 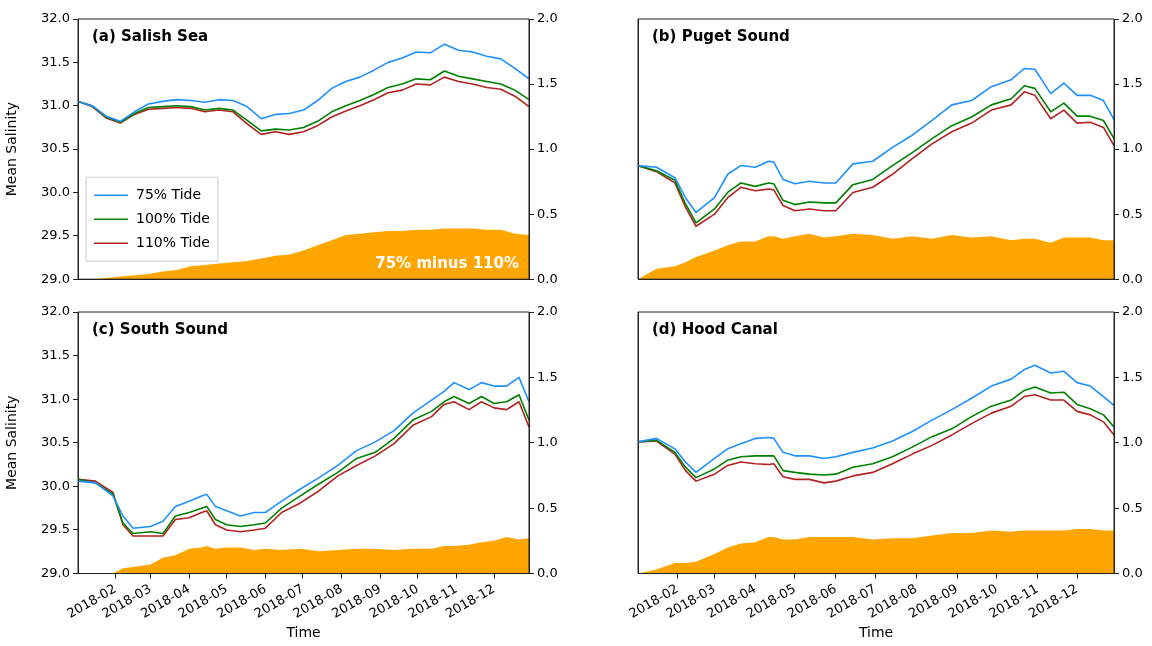 I want to click on annotation: 75% minus 110%, so click(x=447, y=262).